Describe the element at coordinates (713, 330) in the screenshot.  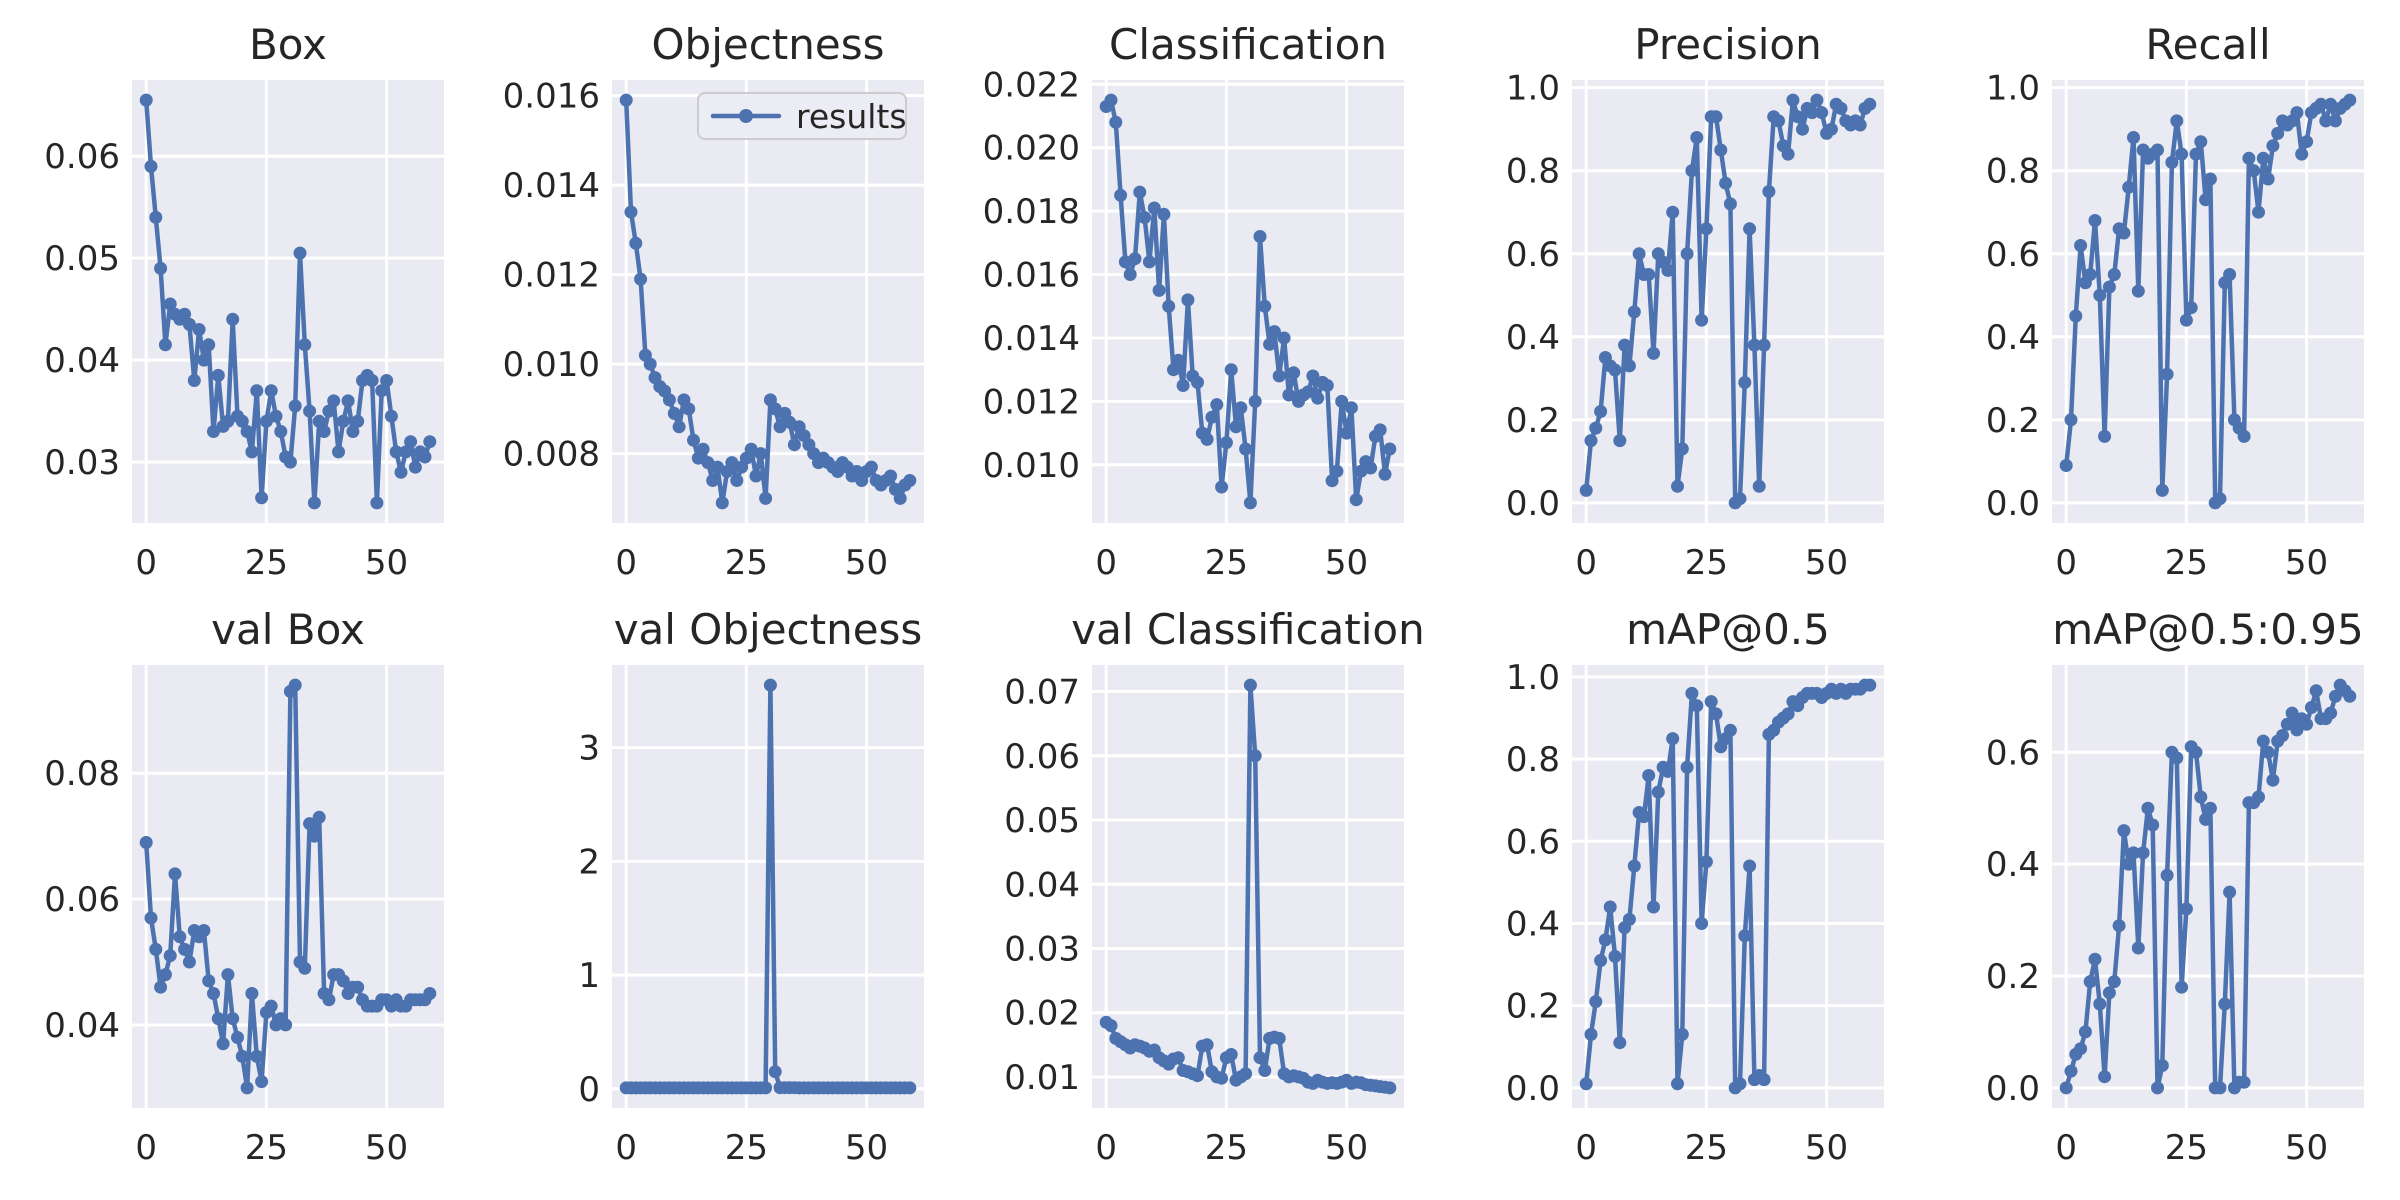
I see `chart-objectness-canvas: 0 25 50 0.008 0.010 0.012 0.014 0.016 results` at that location.